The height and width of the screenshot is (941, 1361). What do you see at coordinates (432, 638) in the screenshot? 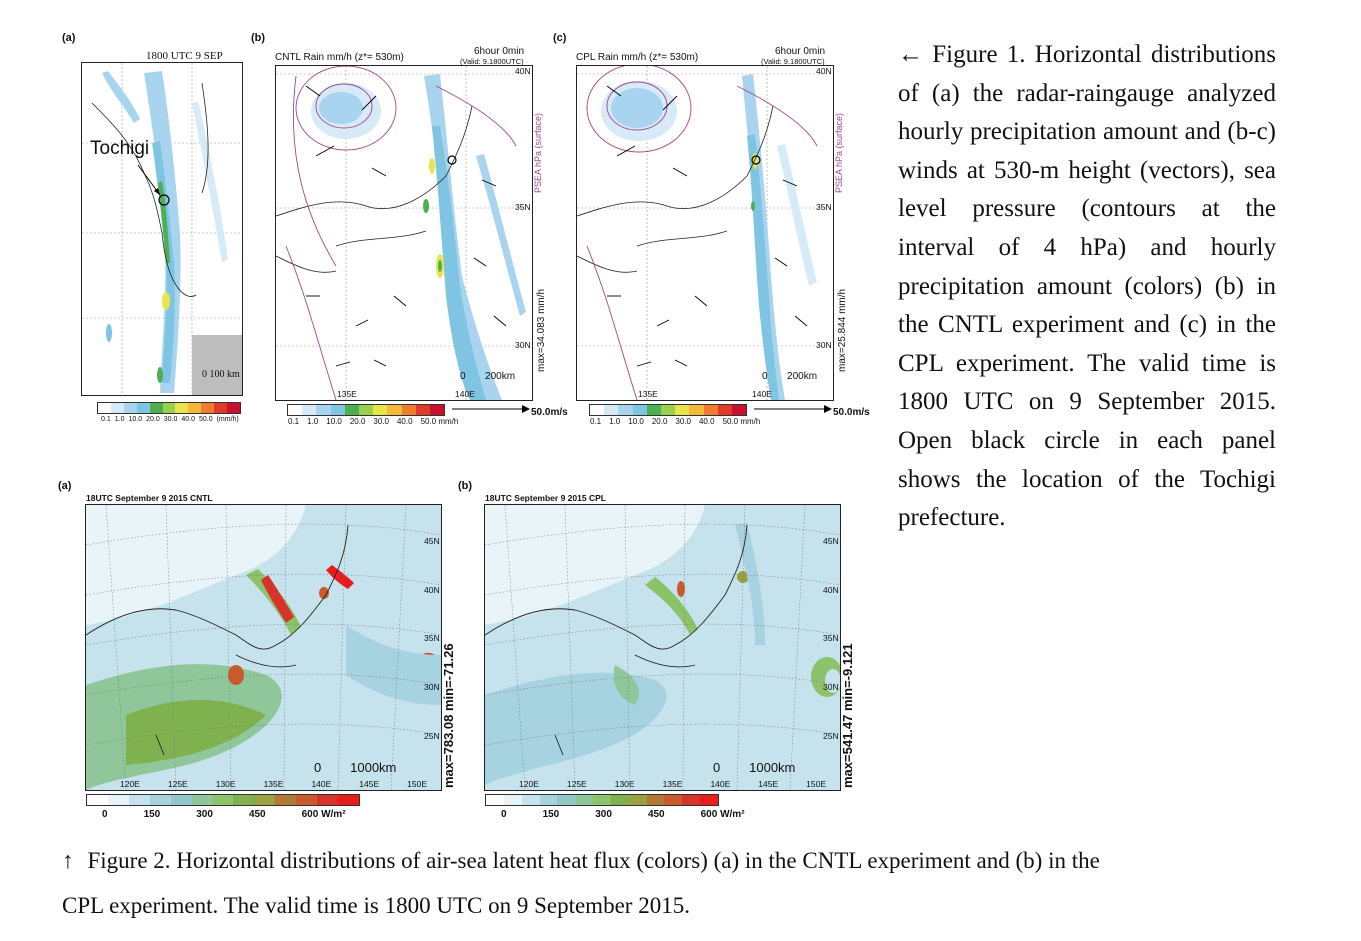
I see `fig2-panel-a-lat-35: 35N` at bounding box center [432, 638].